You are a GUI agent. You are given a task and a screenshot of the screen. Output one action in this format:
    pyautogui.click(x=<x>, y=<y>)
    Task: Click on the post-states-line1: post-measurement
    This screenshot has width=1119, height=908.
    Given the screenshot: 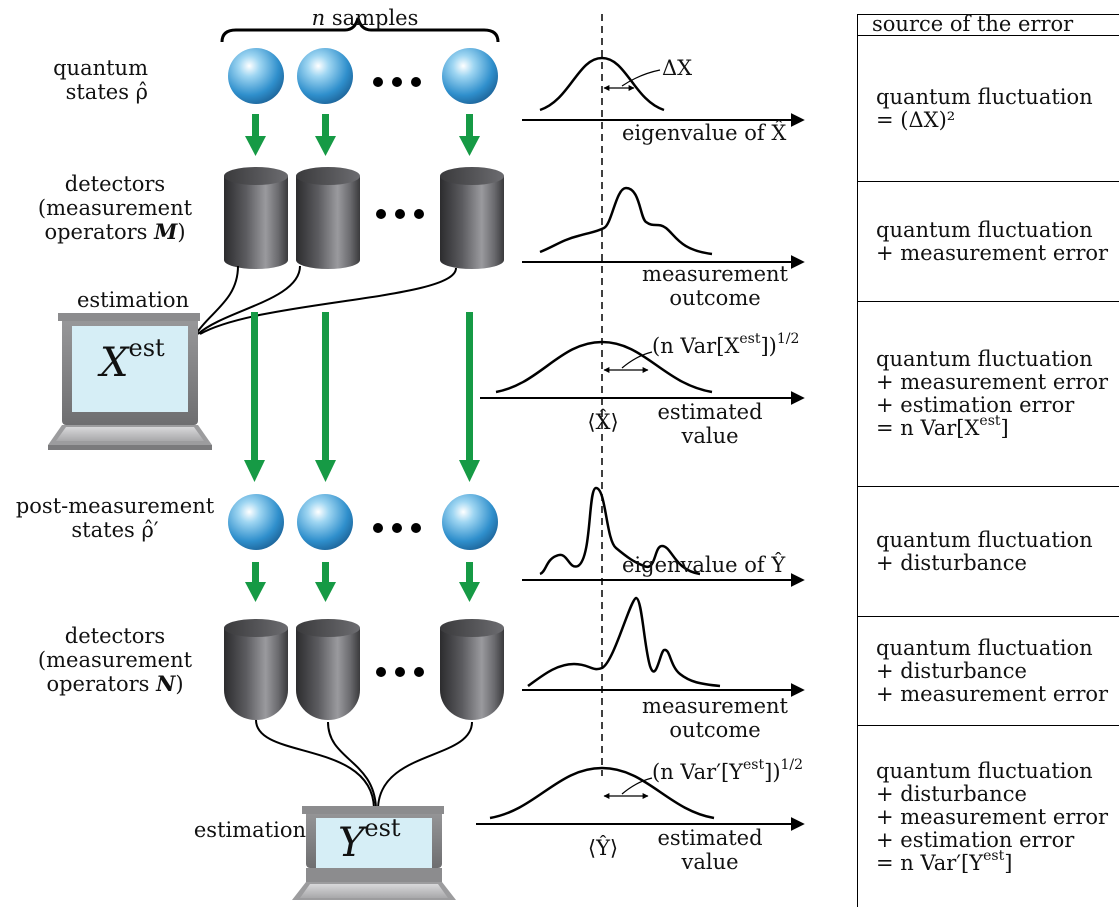 What is the action you would take?
    pyautogui.click(x=115, y=506)
    